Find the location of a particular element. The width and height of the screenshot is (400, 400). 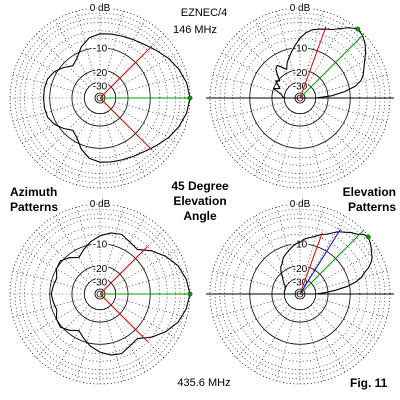

frequency-top: 146 MHz is located at coordinates (195, 30).